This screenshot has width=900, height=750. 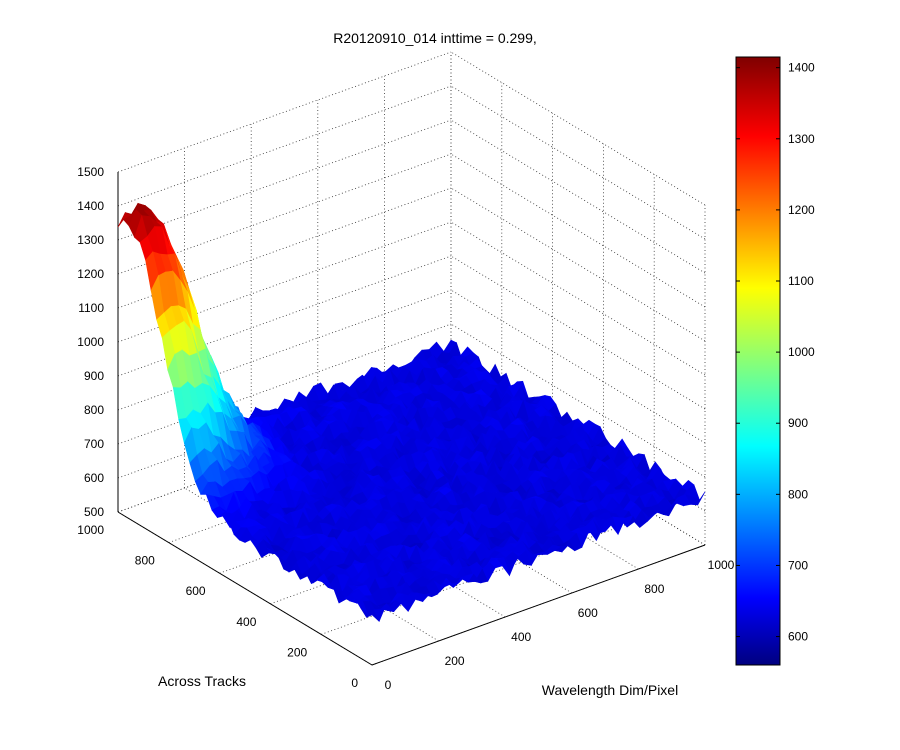 What do you see at coordinates (435, 38) in the screenshot?
I see `chart-title: R20120910_014 inttime = 0.299,` at bounding box center [435, 38].